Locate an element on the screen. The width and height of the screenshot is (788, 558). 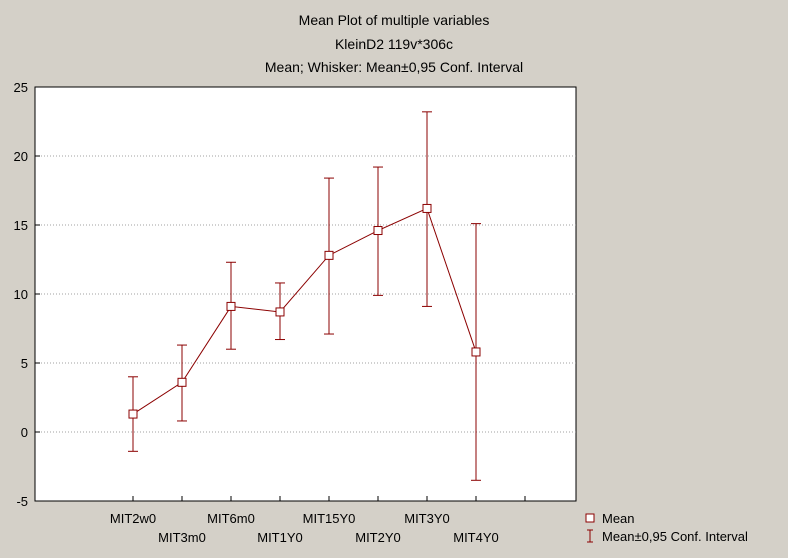
legend: Mean Mean±0,95 Conf. Interval is located at coordinates (666, 527).